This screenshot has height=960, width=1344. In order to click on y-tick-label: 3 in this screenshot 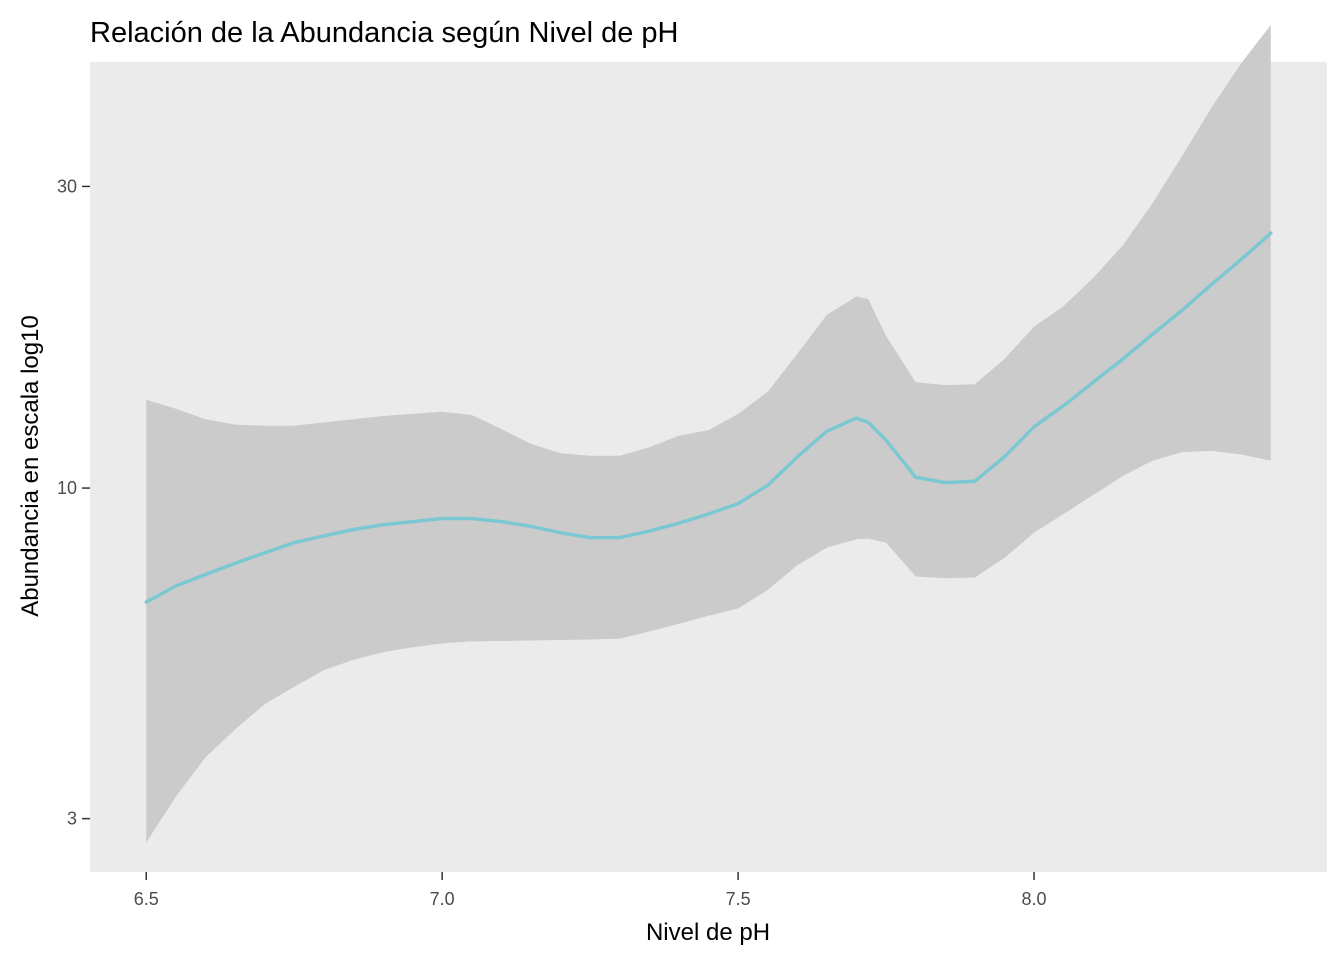, I will do `click(72, 819)`.